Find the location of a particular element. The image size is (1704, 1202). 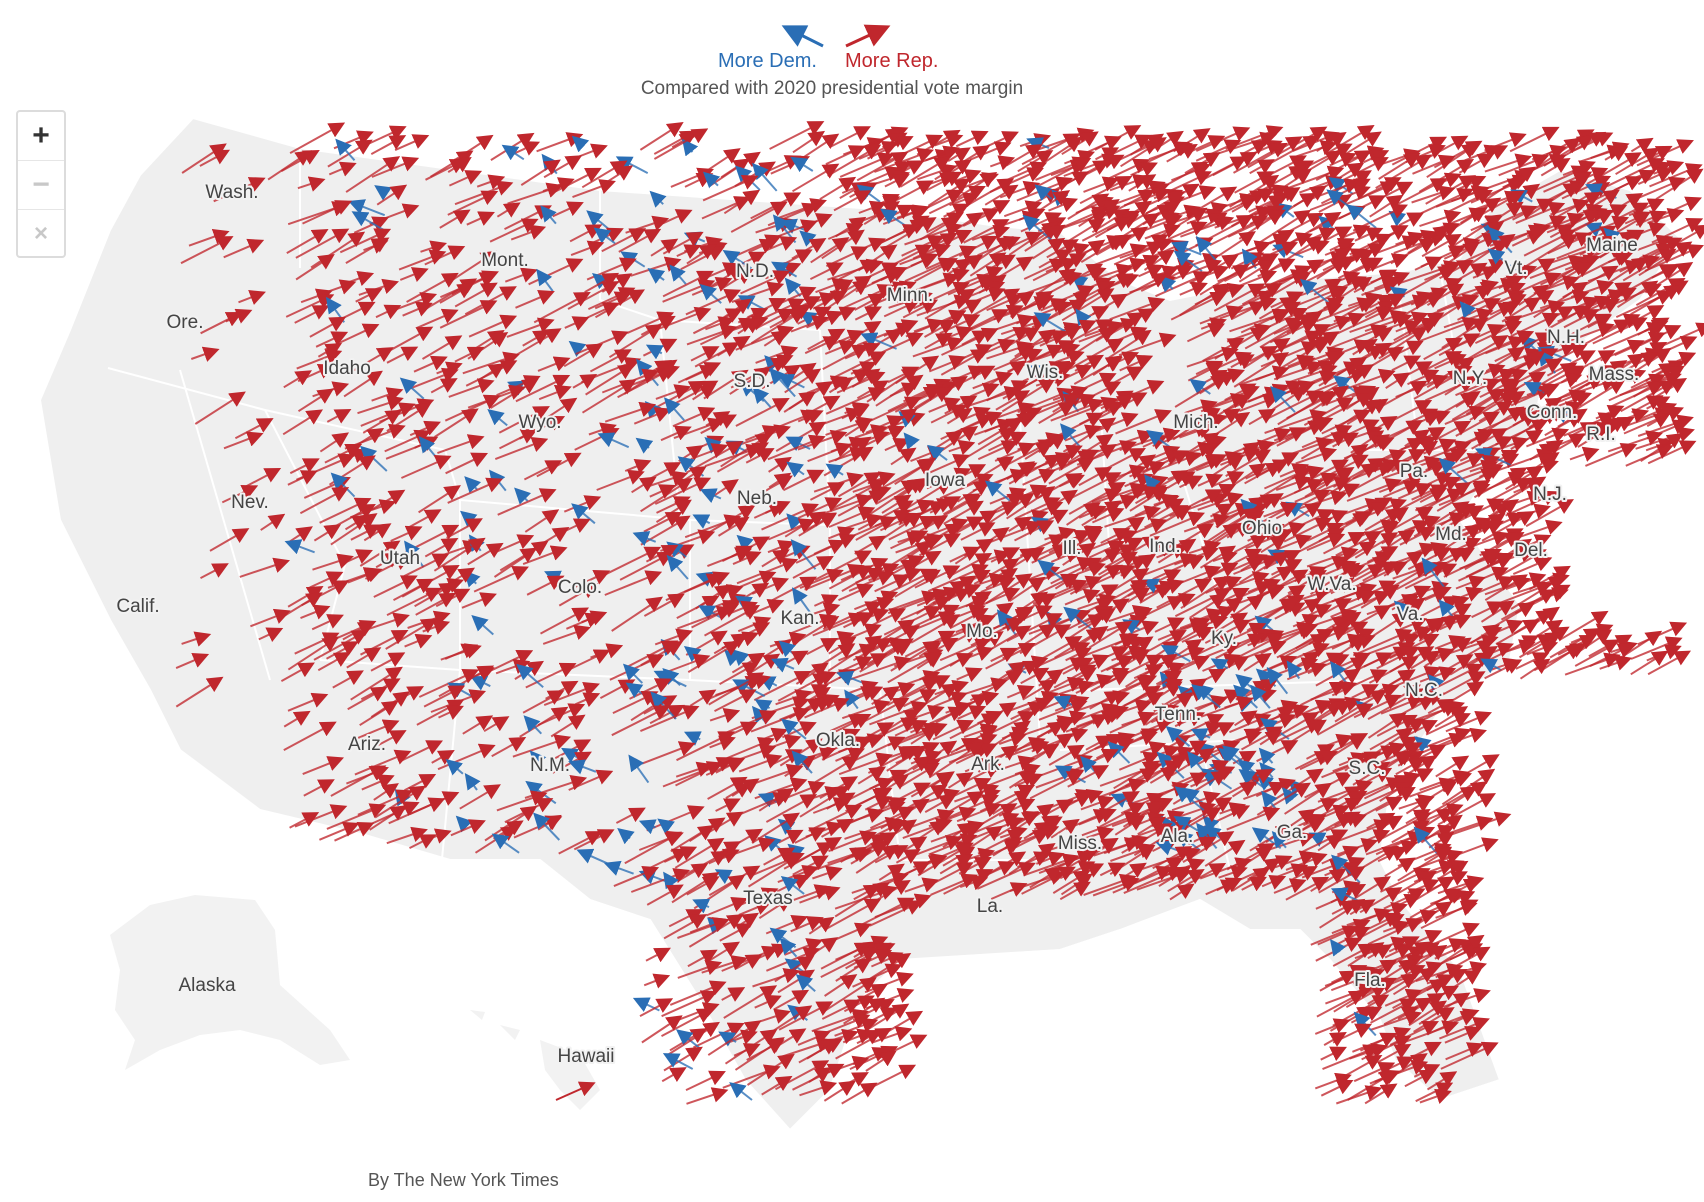

state-label-miss: Miss. is located at coordinates (1080, 843).